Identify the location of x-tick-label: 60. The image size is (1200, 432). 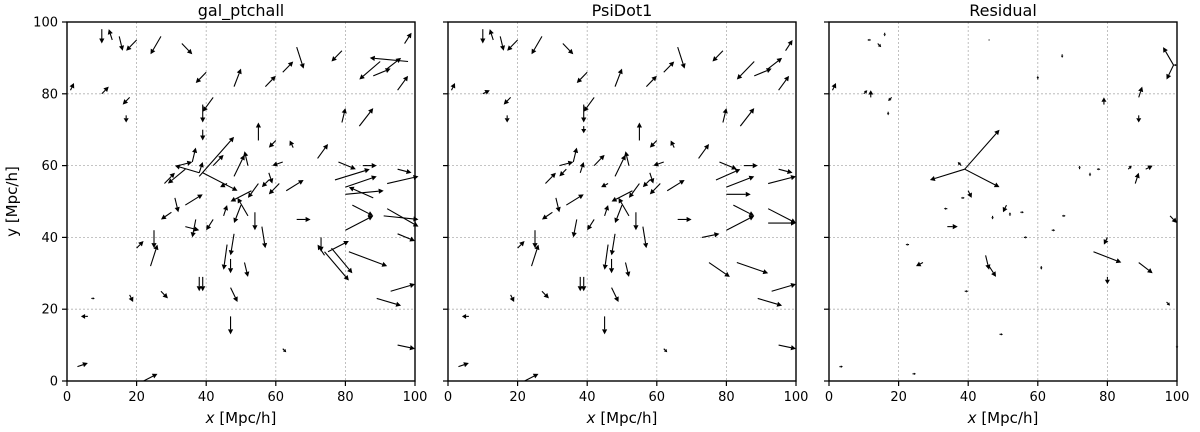
(657, 397).